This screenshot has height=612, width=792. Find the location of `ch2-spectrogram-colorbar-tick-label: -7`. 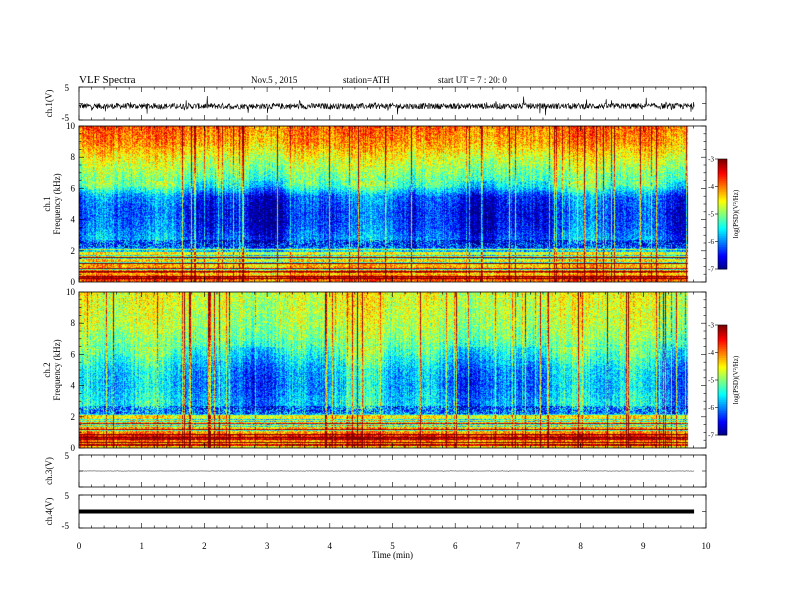

ch2-spectrogram-colorbar-tick-label: -7 is located at coordinates (711, 436).